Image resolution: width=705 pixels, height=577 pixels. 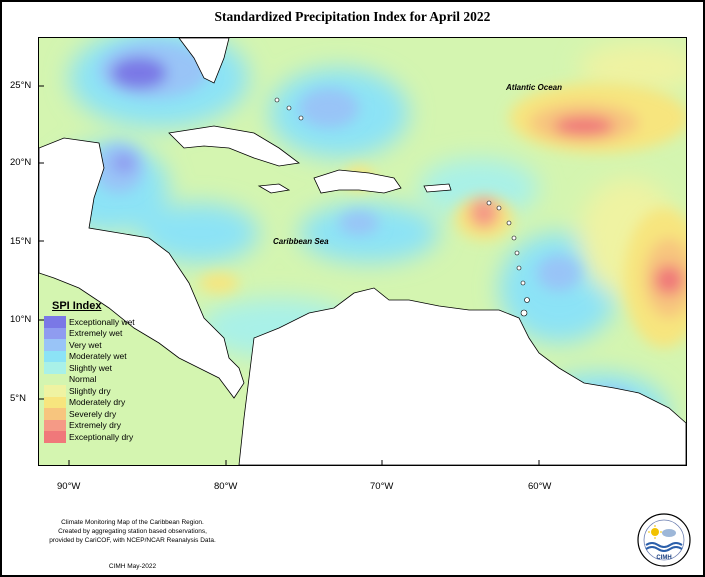 What do you see at coordinates (21, 162) in the screenshot?
I see `lat-label-20n: 20°N` at bounding box center [21, 162].